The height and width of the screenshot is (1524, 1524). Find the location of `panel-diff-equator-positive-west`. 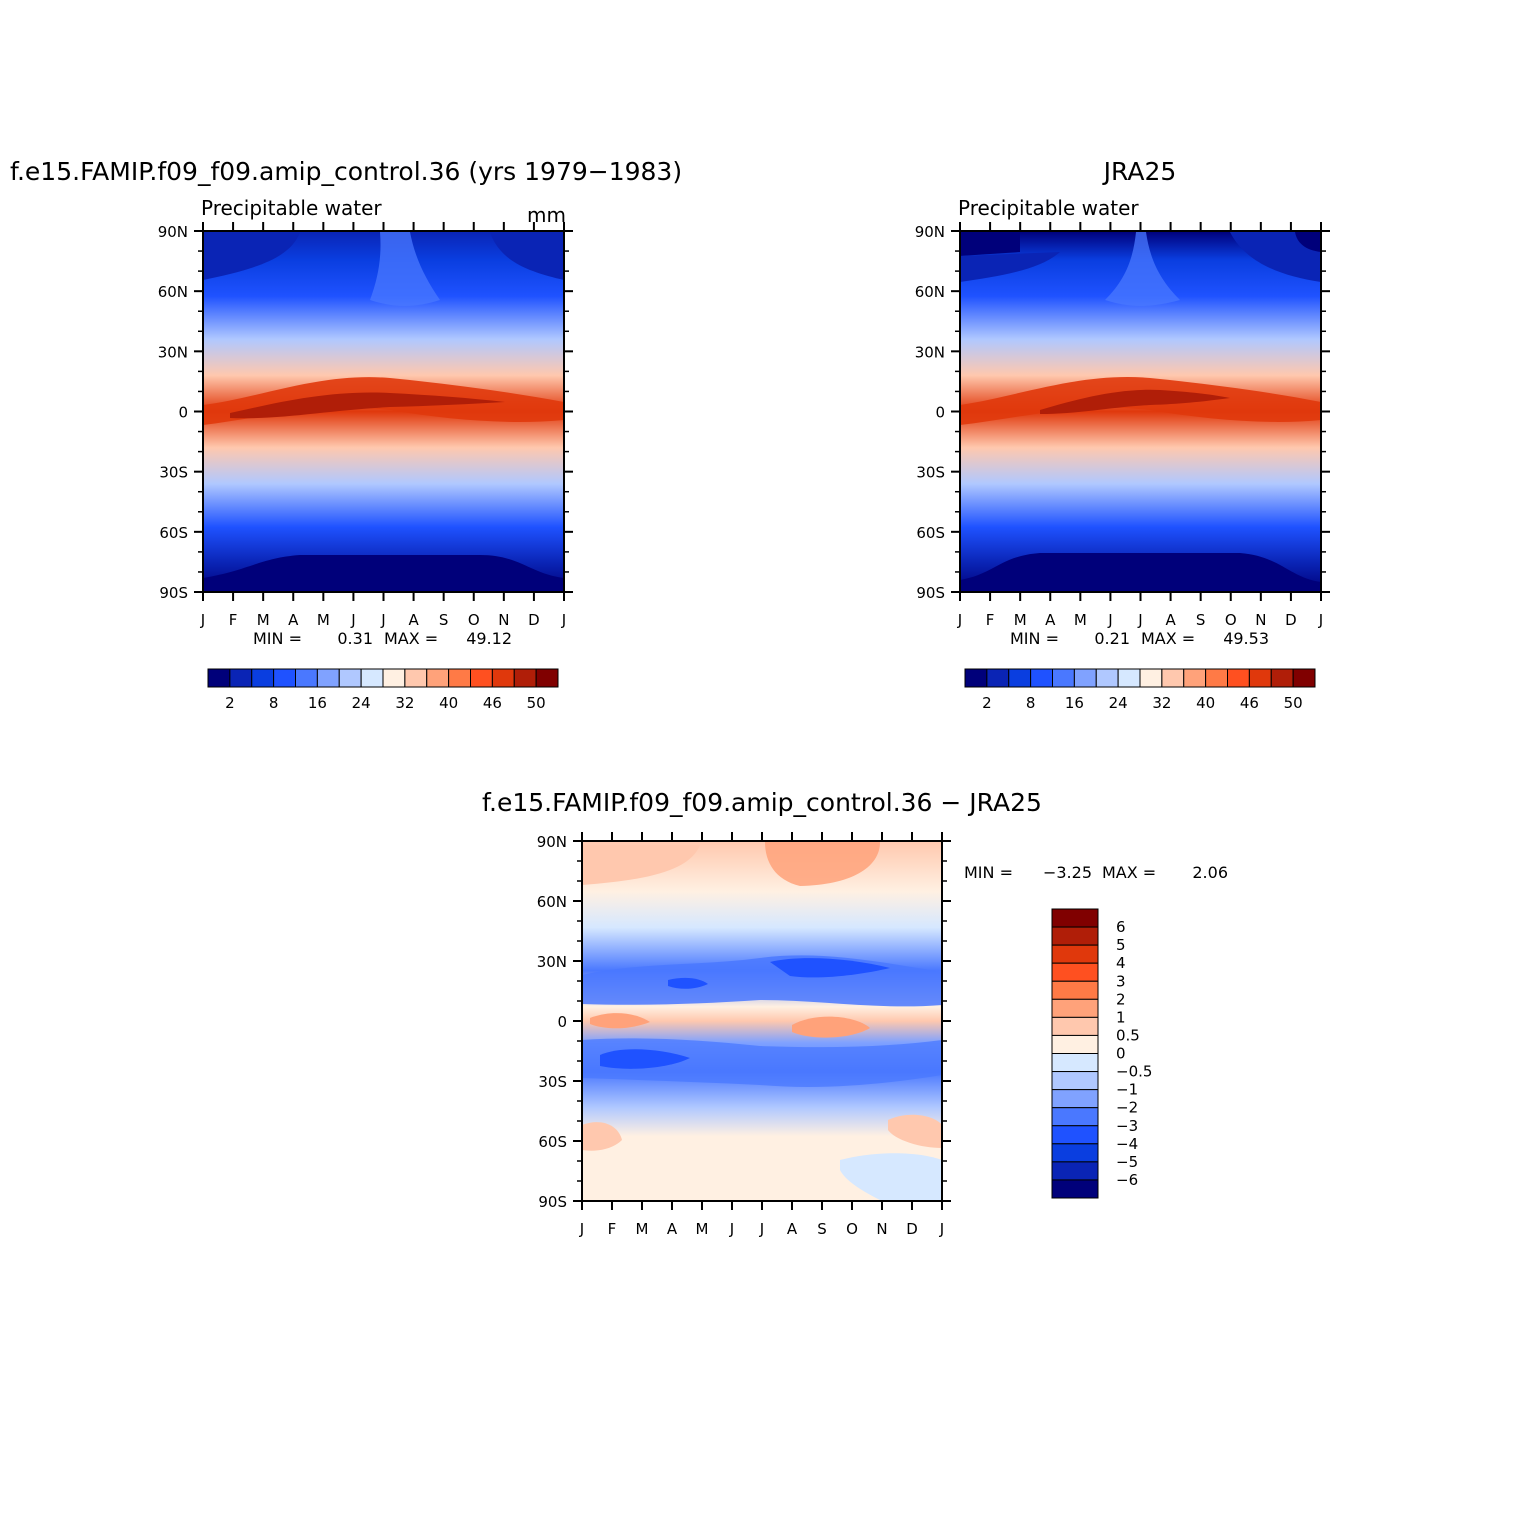

panel-diff-equator-positive-west is located at coordinates (620, 1021).